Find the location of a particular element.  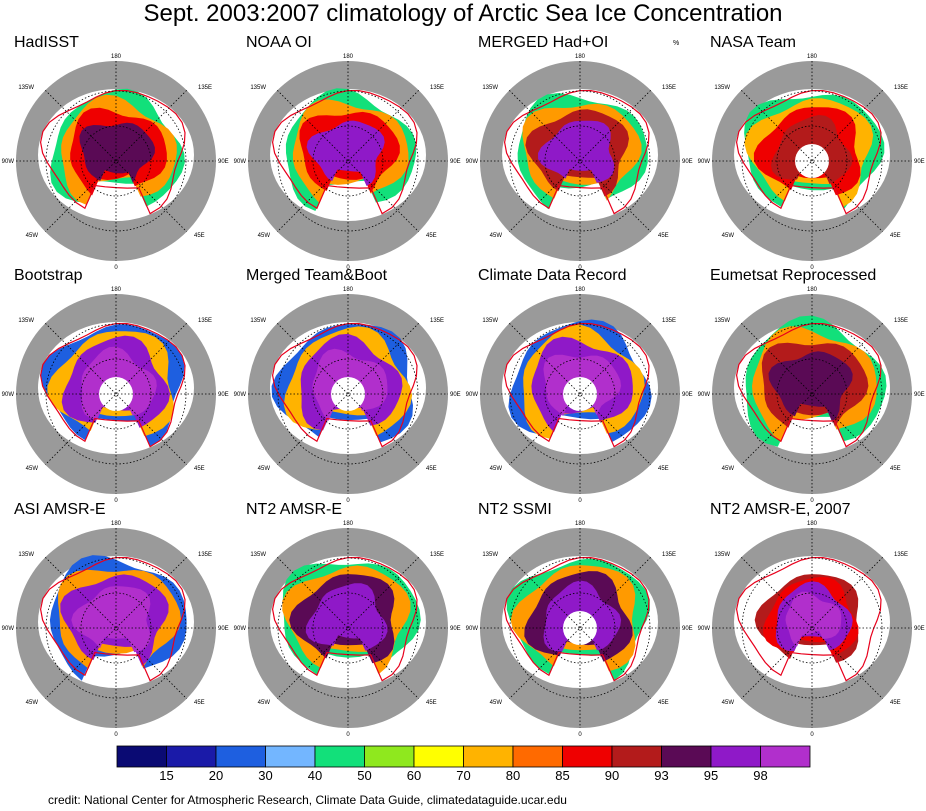

panel-title: Climate Data Record is located at coordinates (552, 275).